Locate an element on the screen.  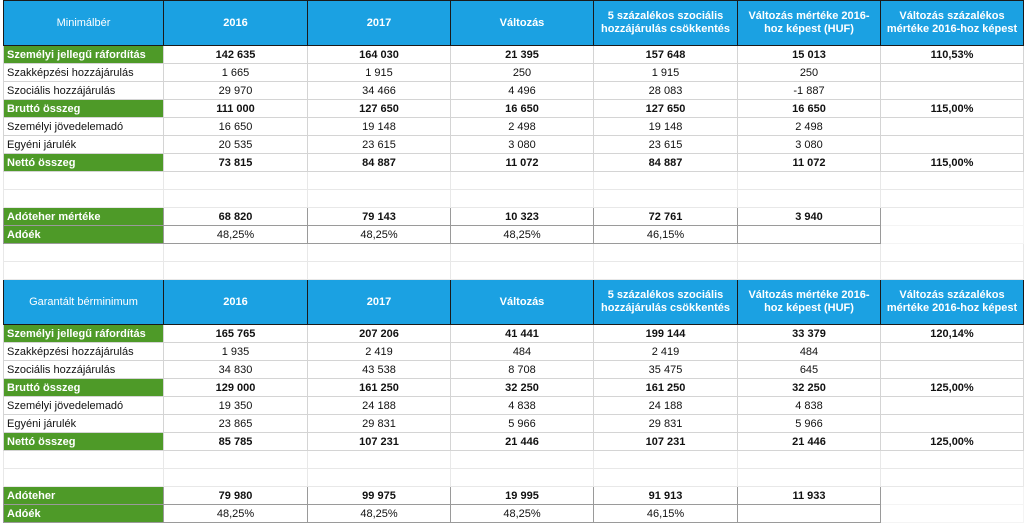
value-cell: 28 083 is located at coordinates (665, 90).